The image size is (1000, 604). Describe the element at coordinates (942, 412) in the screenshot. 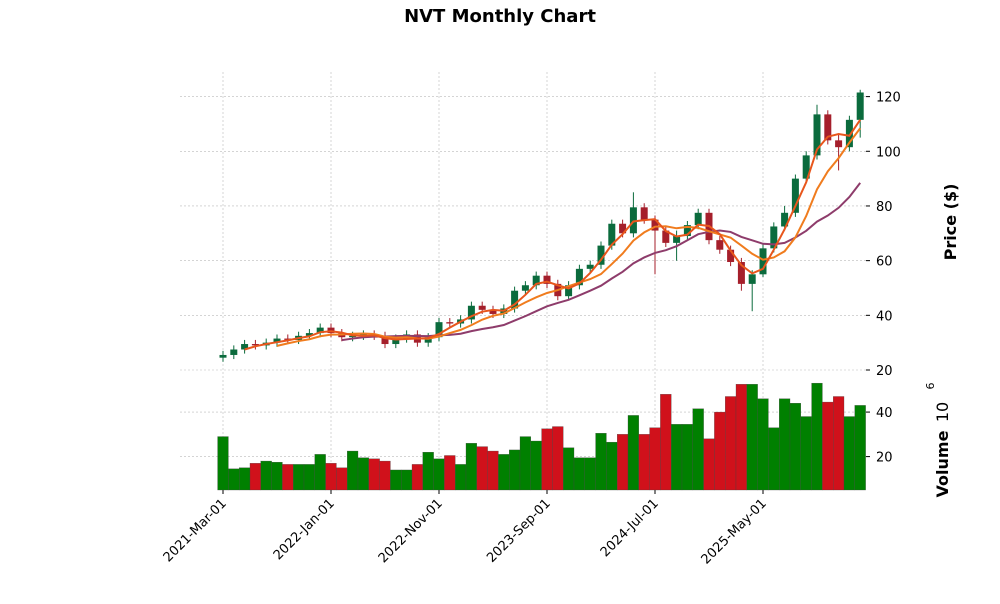

I see `volume-scale: 10` at that location.